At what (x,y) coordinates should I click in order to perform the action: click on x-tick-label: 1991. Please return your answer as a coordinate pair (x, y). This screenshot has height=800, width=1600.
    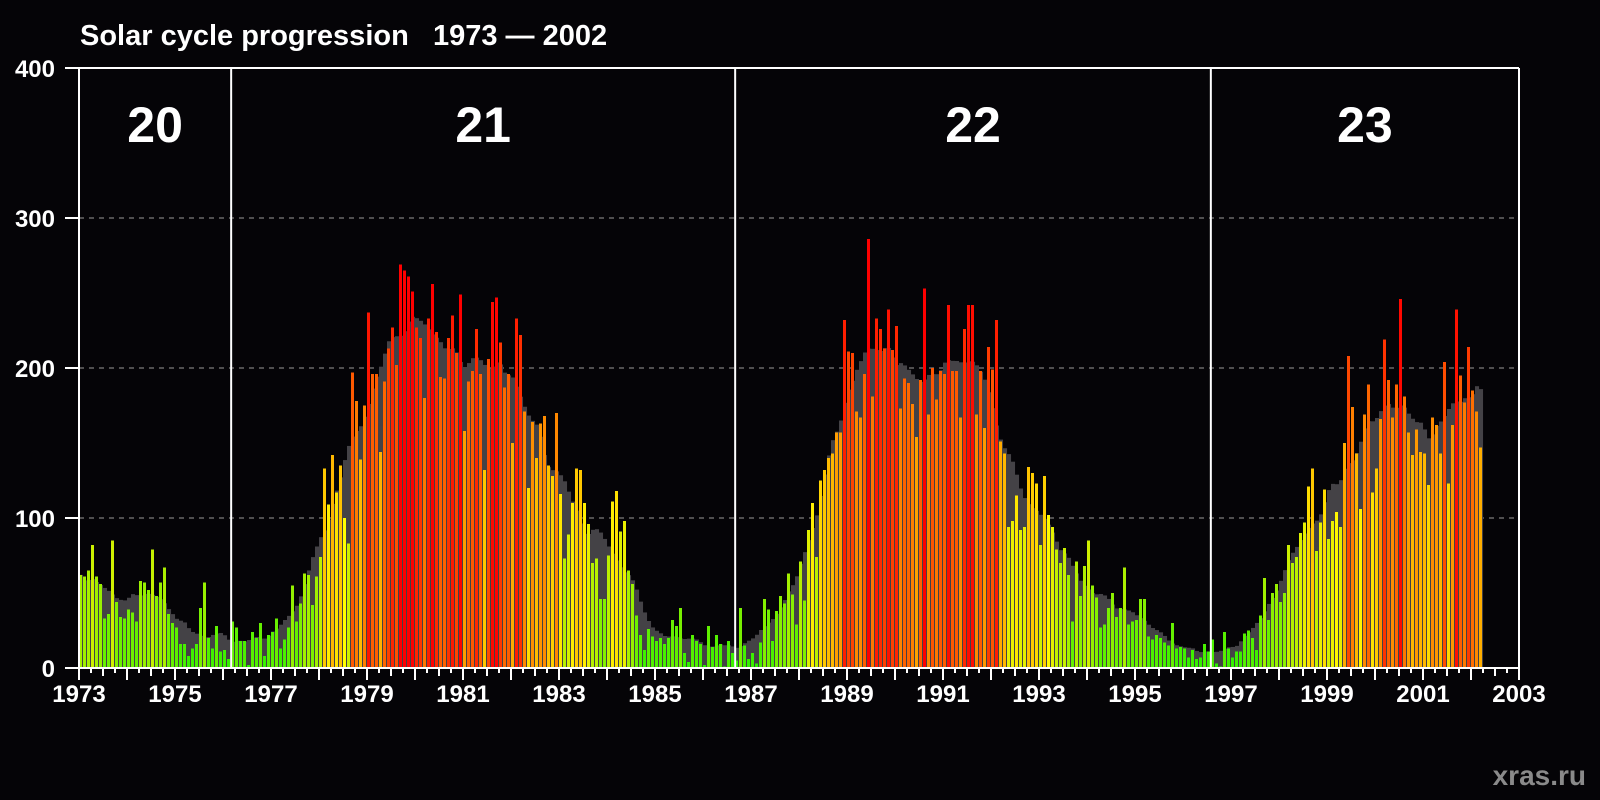
    Looking at the image, I should click on (942, 694).